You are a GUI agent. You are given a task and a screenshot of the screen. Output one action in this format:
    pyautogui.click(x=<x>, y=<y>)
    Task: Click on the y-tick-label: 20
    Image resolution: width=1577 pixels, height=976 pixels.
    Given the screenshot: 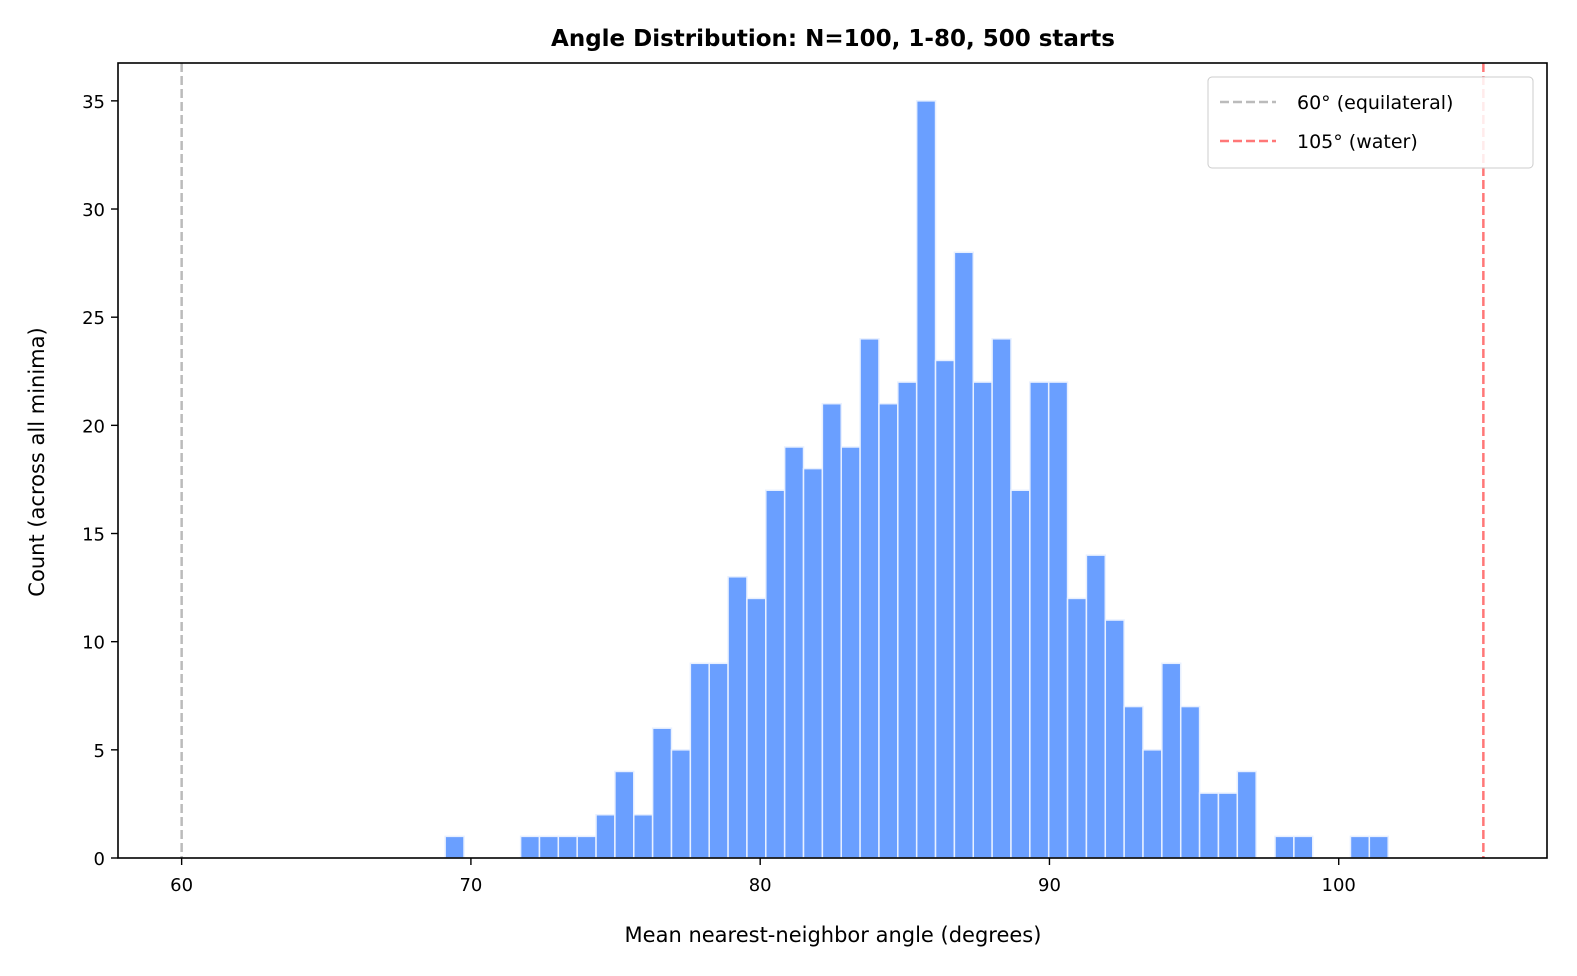 What is the action you would take?
    pyautogui.click(x=93, y=426)
    